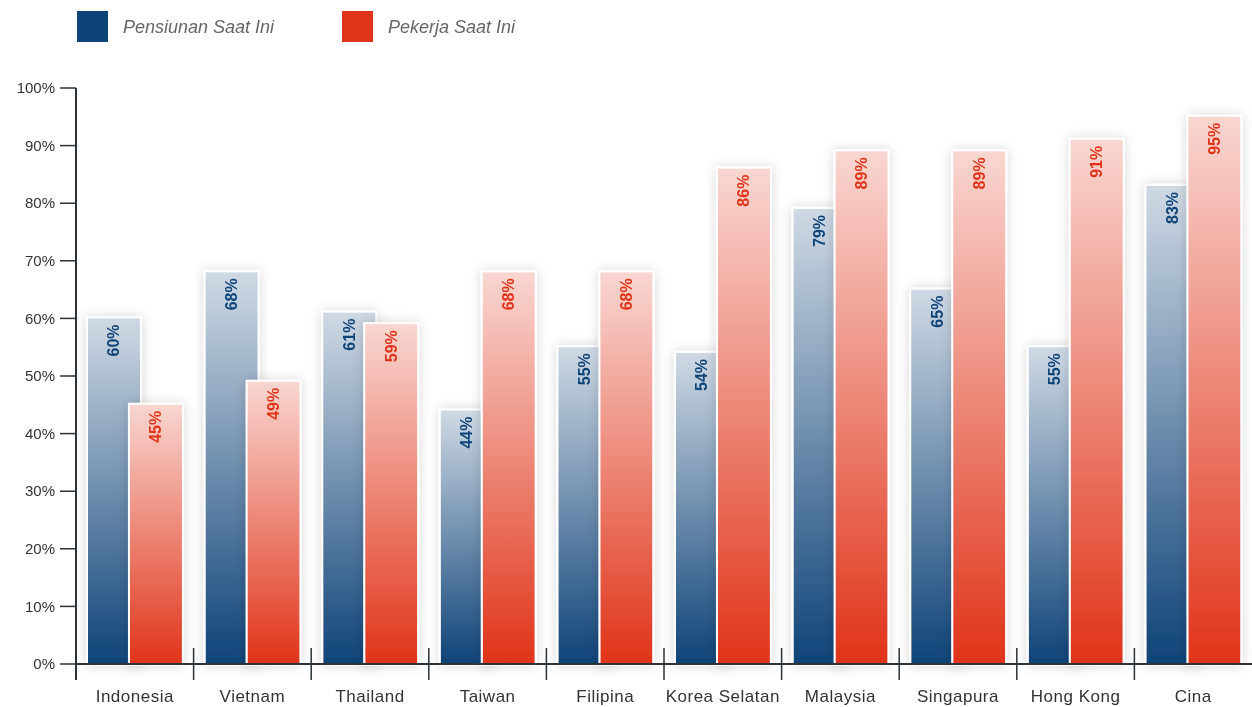  Describe the element at coordinates (722, 696) in the screenshot. I see `x-tick-label: Korea Selatan` at that location.